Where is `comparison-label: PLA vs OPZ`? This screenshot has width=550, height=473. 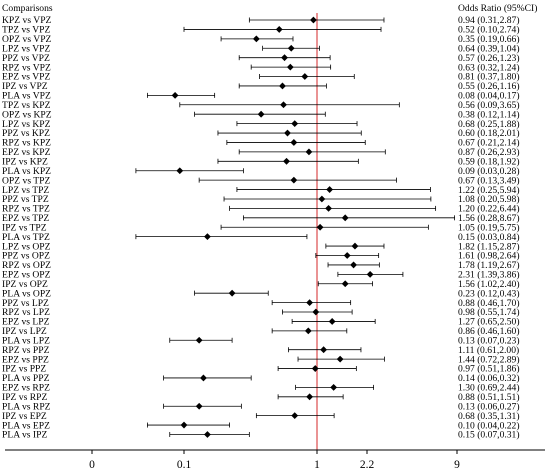
comparison-label: PLA vs OPZ is located at coordinates (26, 293).